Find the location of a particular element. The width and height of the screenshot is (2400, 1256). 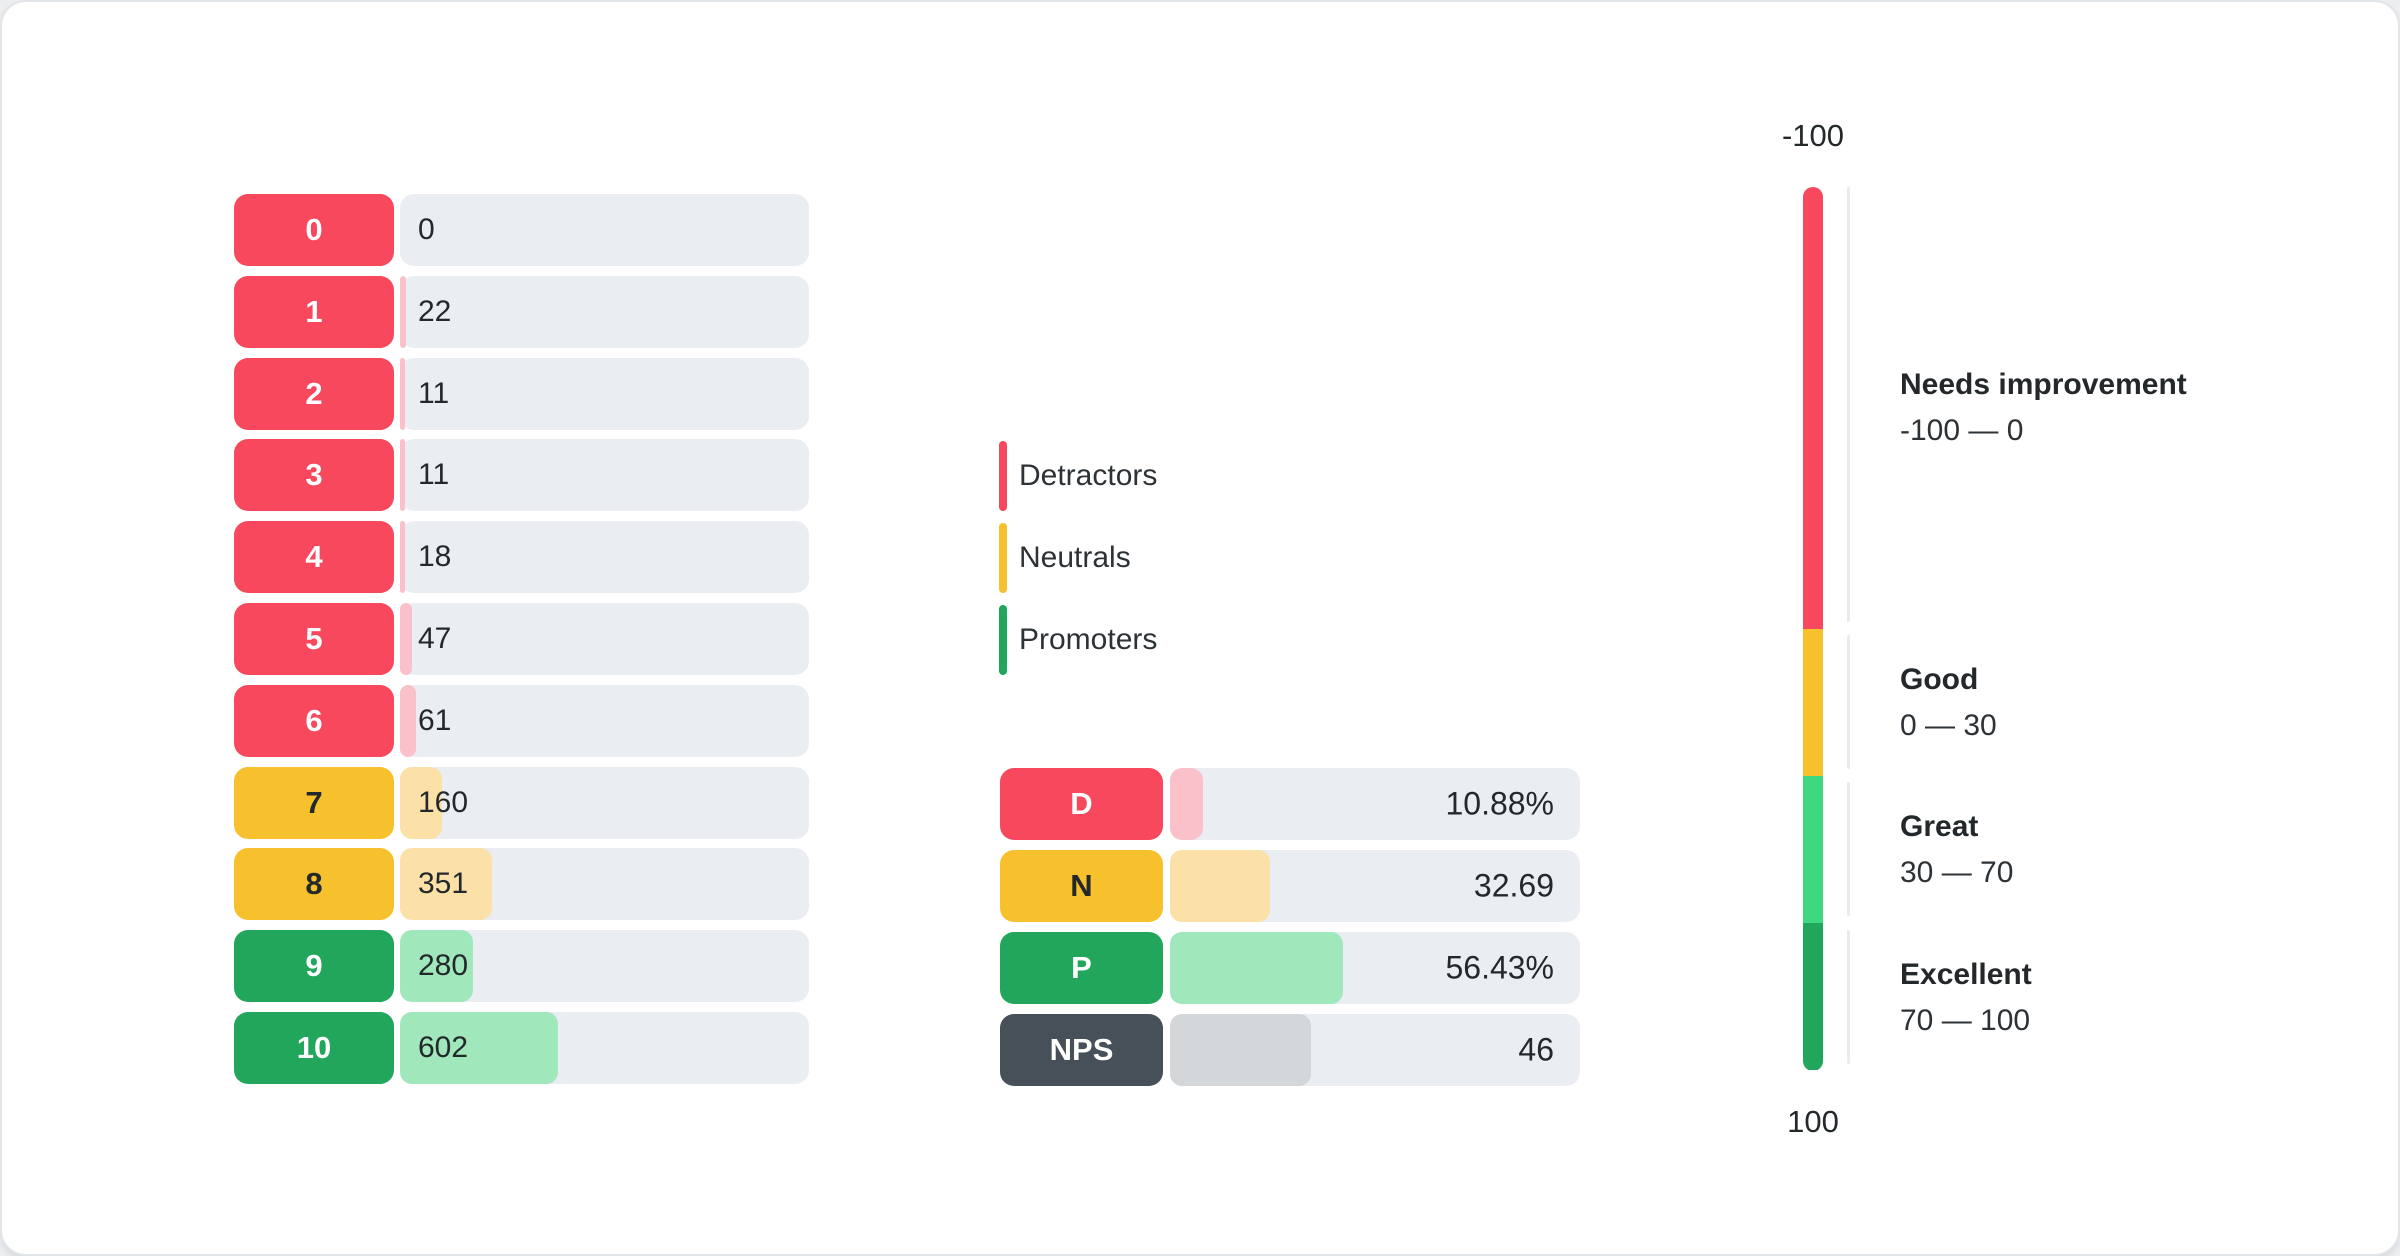

score-bar-track: 22 is located at coordinates (604, 312).